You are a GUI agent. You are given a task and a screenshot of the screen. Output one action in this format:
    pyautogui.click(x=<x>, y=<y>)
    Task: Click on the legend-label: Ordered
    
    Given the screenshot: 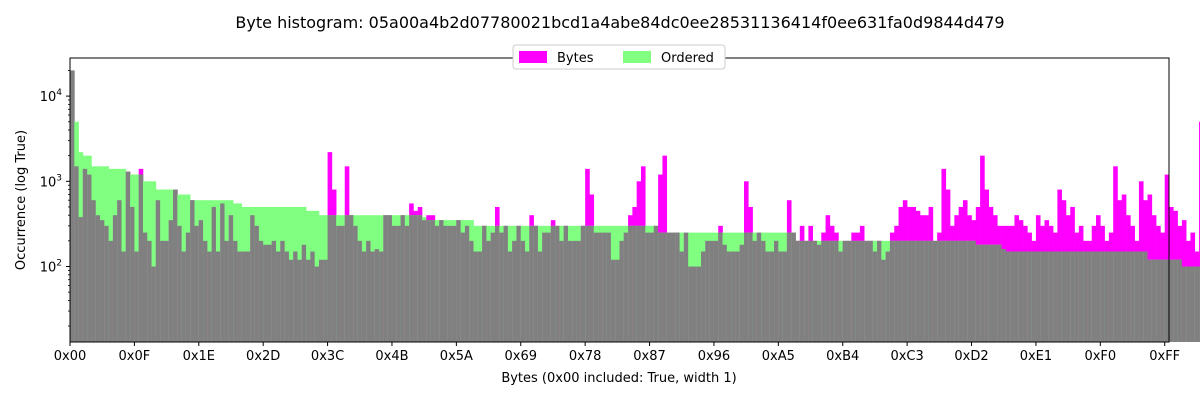 What is the action you would take?
    pyautogui.click(x=687, y=58)
    